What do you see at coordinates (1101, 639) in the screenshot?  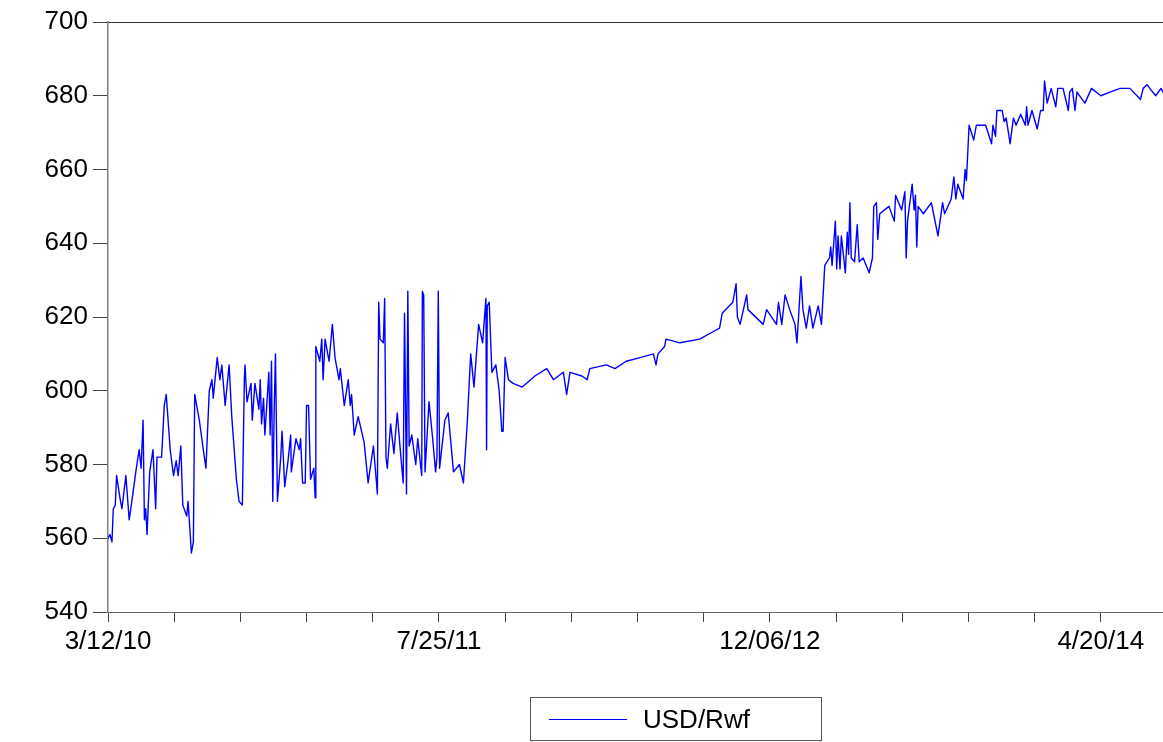 I see `x-tick-label: 4/20/14` at bounding box center [1101, 639].